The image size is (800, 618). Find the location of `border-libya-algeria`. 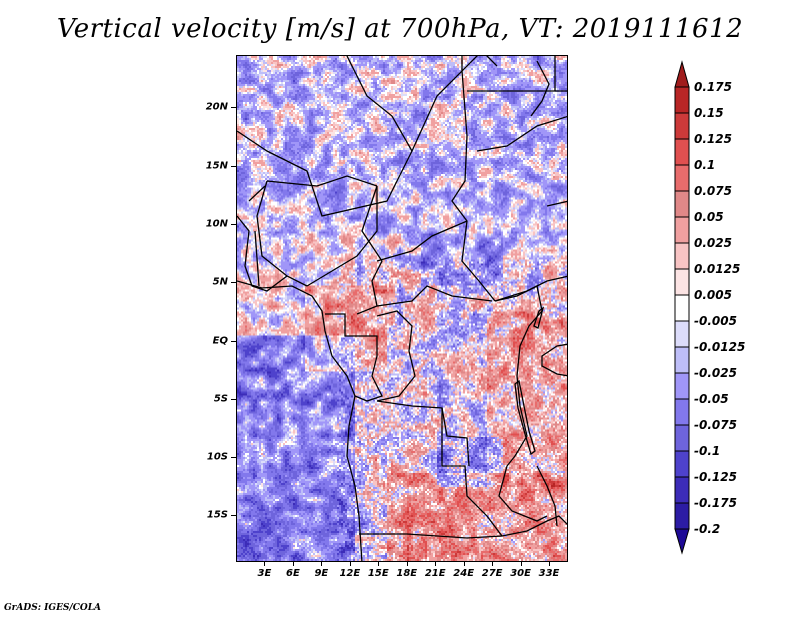

border-libya-algeria is located at coordinates (357, 136).